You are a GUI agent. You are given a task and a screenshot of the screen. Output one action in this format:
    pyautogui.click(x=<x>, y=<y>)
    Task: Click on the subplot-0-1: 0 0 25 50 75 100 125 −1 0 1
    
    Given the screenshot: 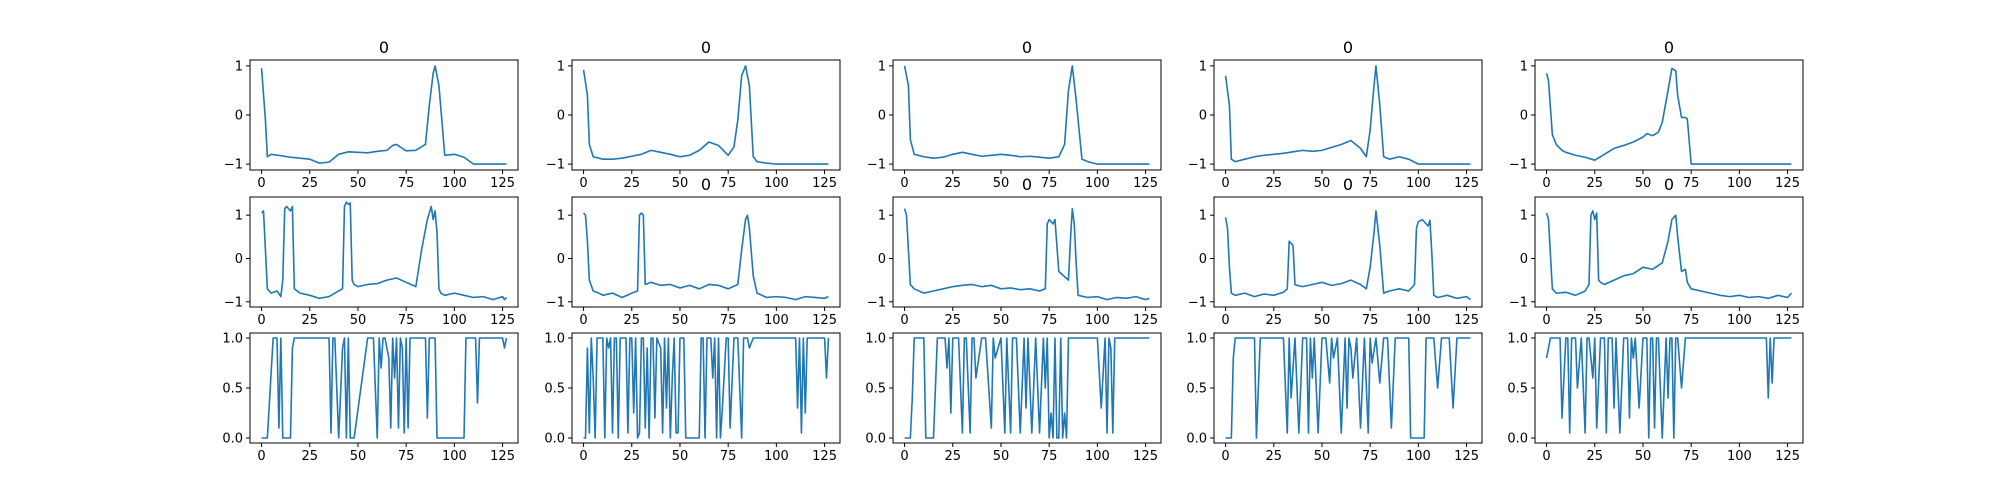 What is the action you would take?
    pyautogui.click(x=693, y=114)
    